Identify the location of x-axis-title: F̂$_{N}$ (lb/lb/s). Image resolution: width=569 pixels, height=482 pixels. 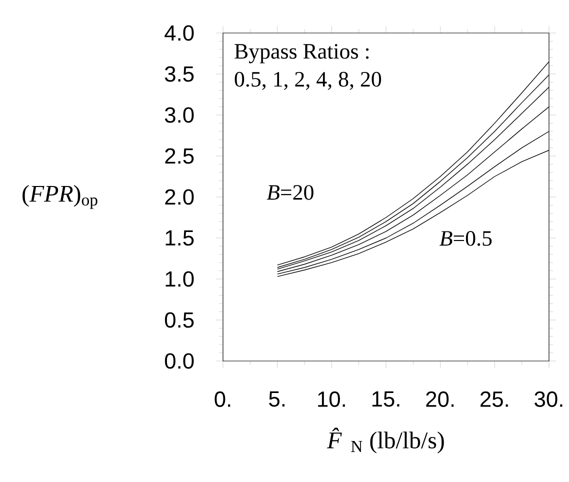
(385, 441).